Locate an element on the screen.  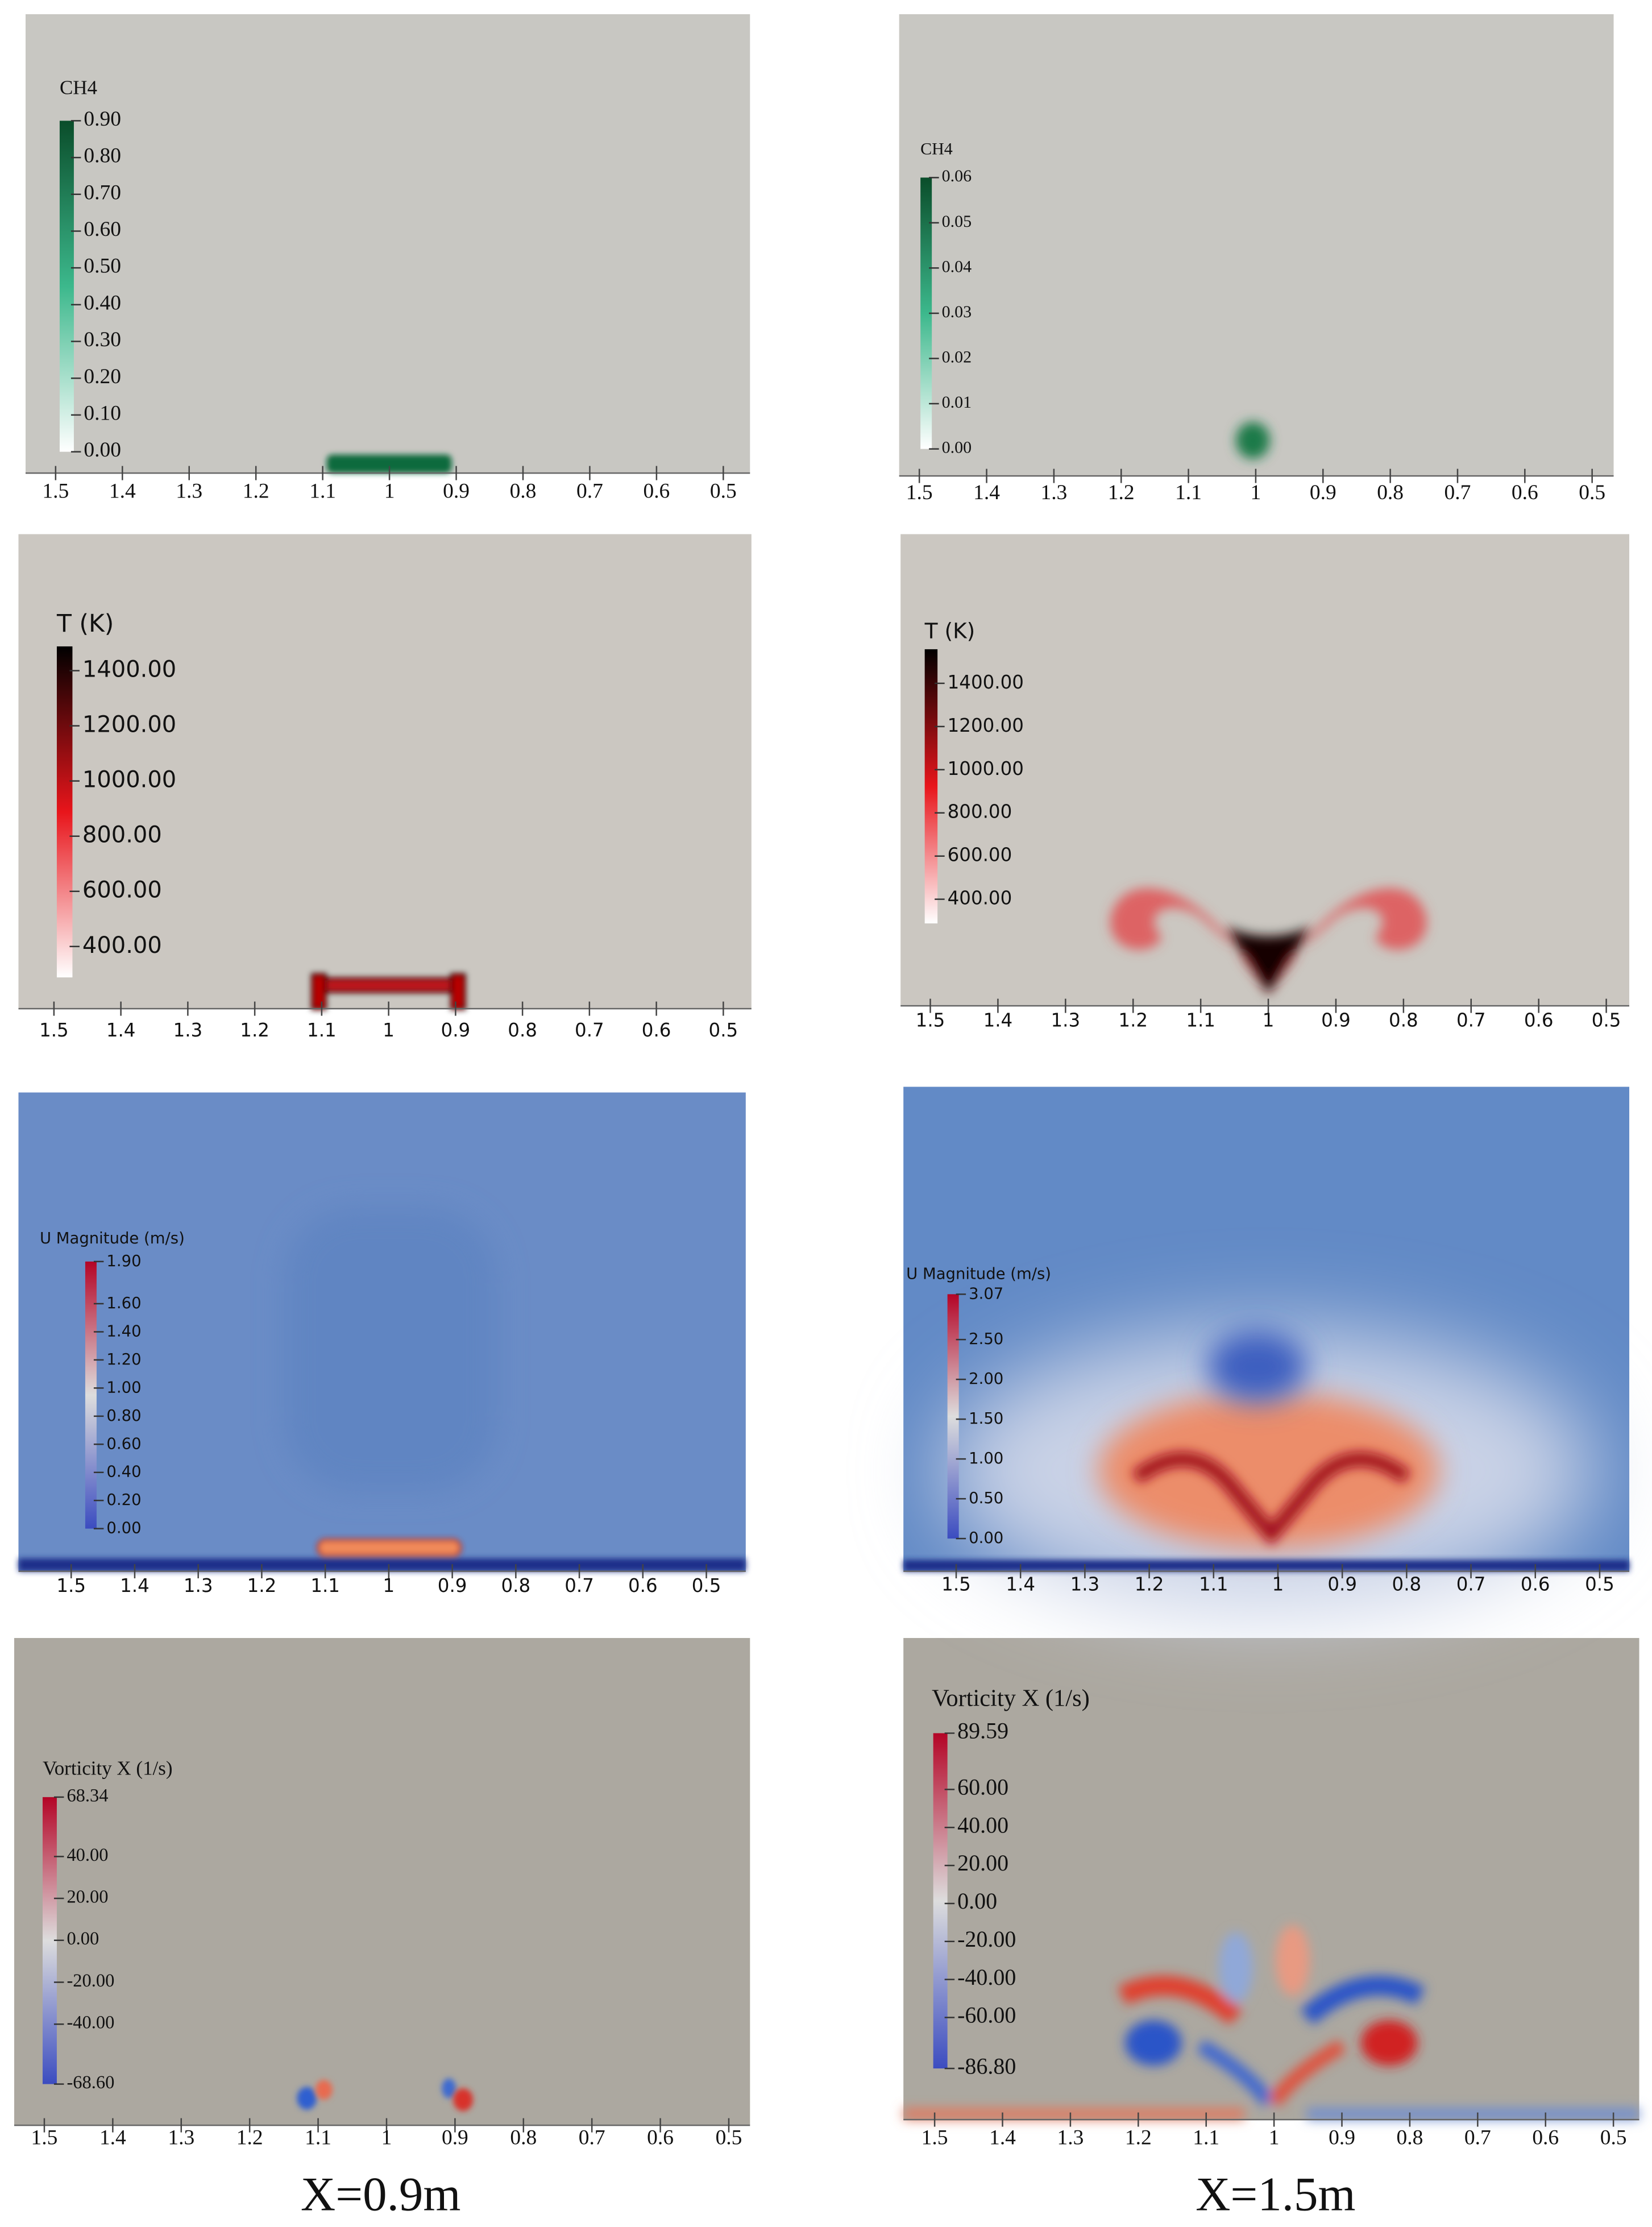
colorbar-tick-label: -40.00 is located at coordinates (987, 1977).